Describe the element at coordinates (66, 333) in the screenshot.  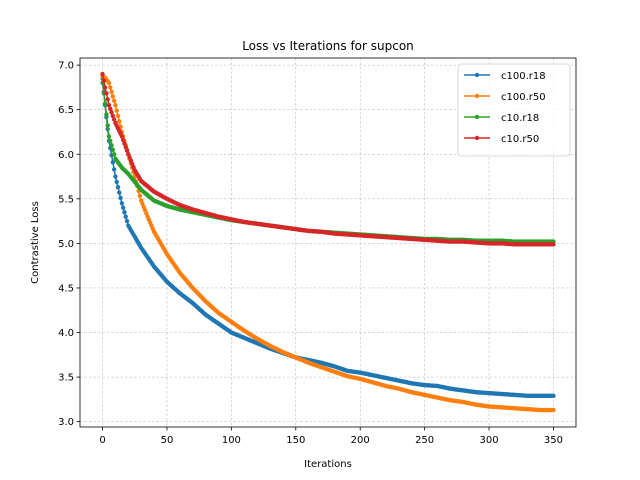
I see `y-tick-label: 4.0` at that location.